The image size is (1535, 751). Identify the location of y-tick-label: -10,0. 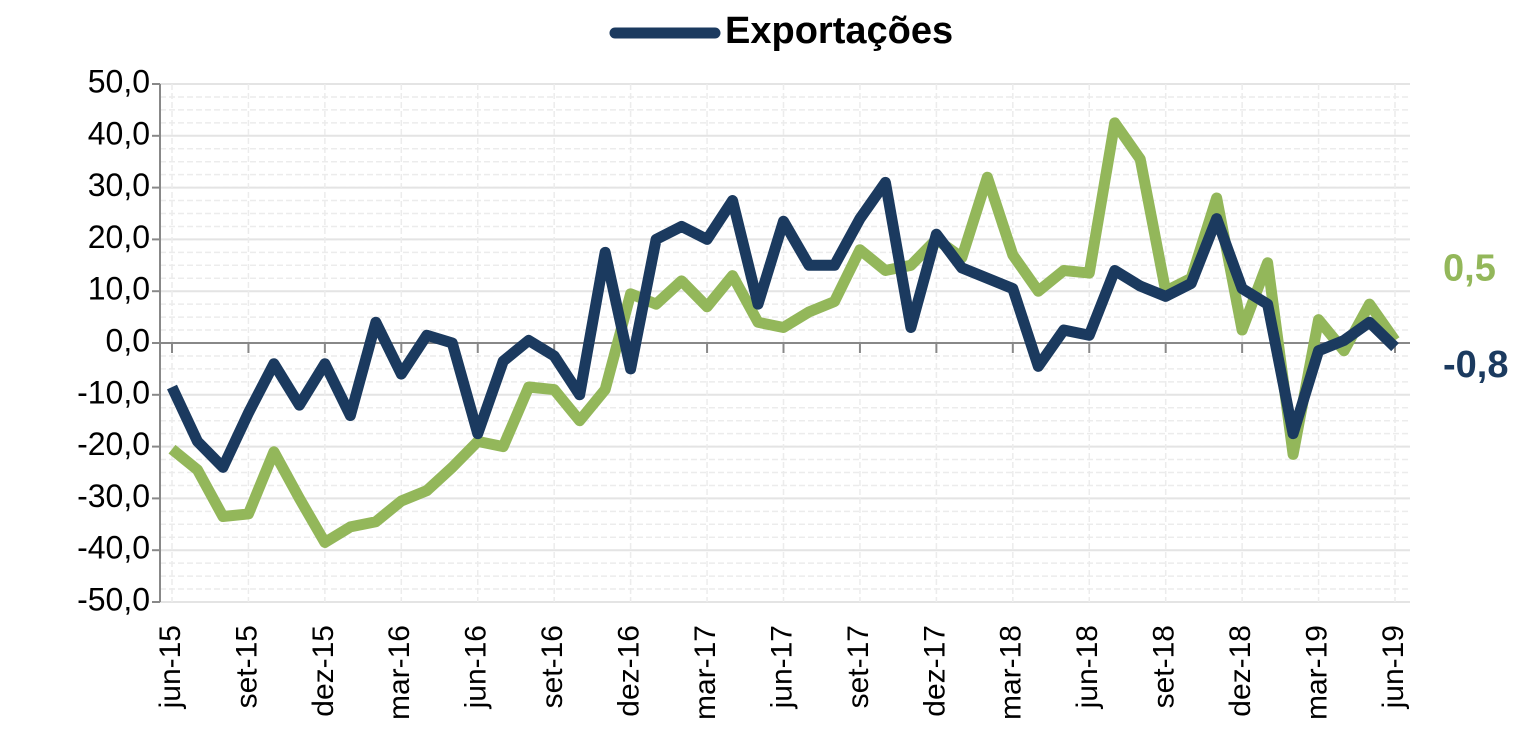
(113, 392).